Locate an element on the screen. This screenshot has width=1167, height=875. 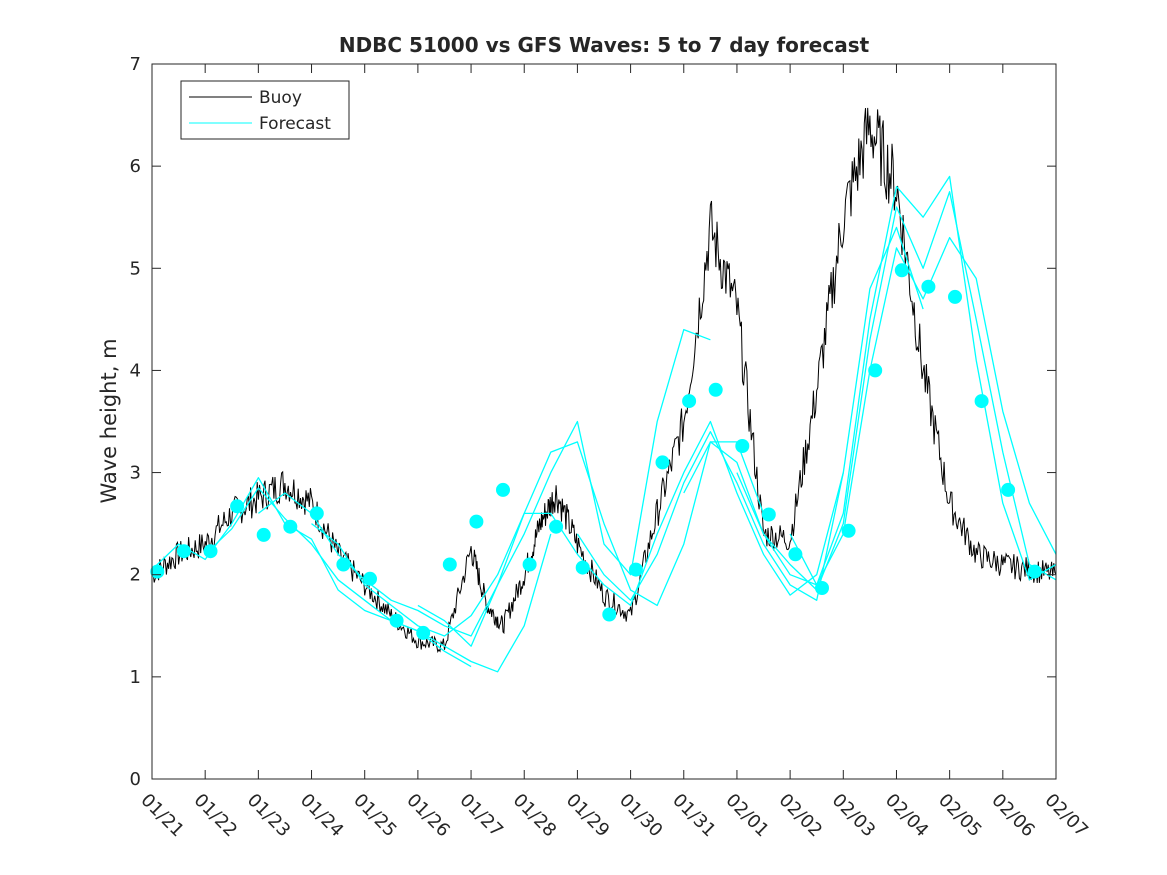
x-tick-label-15: 02/05 is located at coordinates (960, 816).